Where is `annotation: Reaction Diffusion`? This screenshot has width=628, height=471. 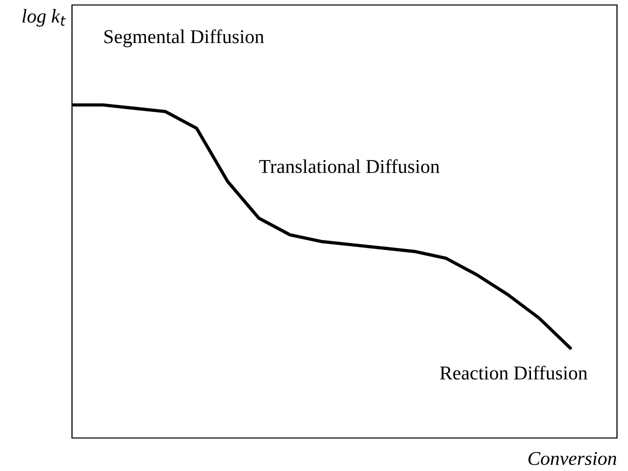
annotation: Reaction Diffusion is located at coordinates (514, 373).